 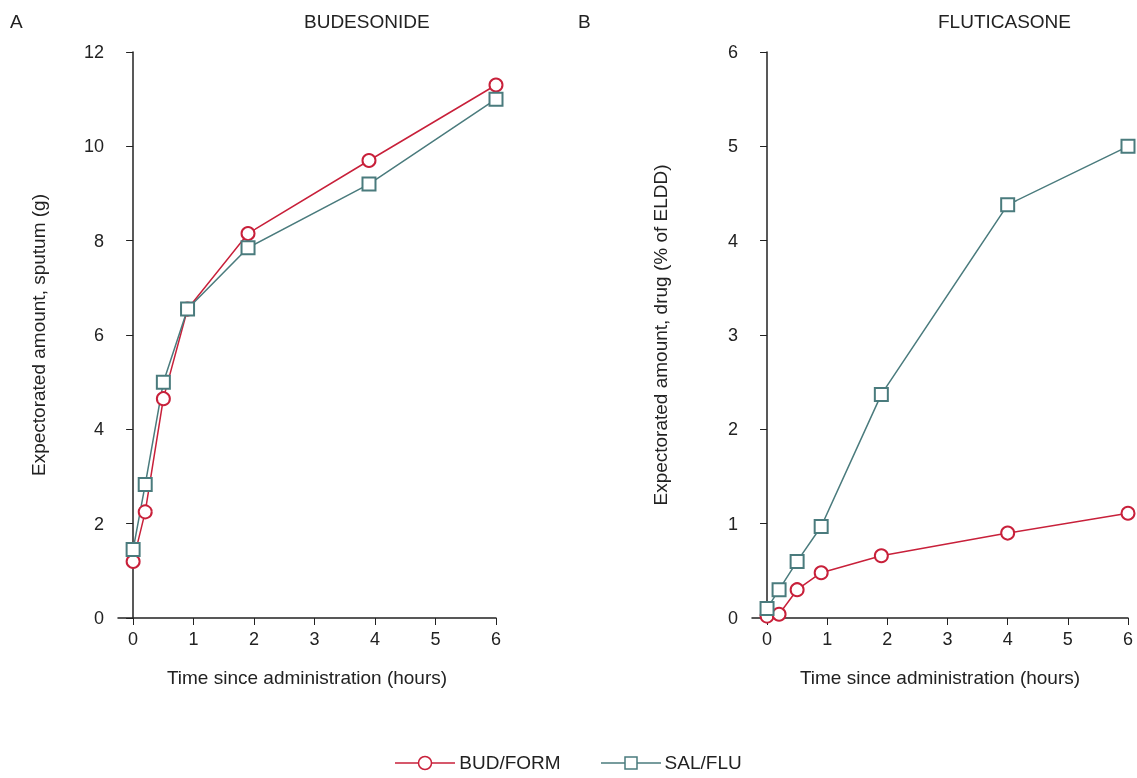 What do you see at coordinates (367, 21) in the screenshot?
I see `chart-title: BUDESONIDE` at bounding box center [367, 21].